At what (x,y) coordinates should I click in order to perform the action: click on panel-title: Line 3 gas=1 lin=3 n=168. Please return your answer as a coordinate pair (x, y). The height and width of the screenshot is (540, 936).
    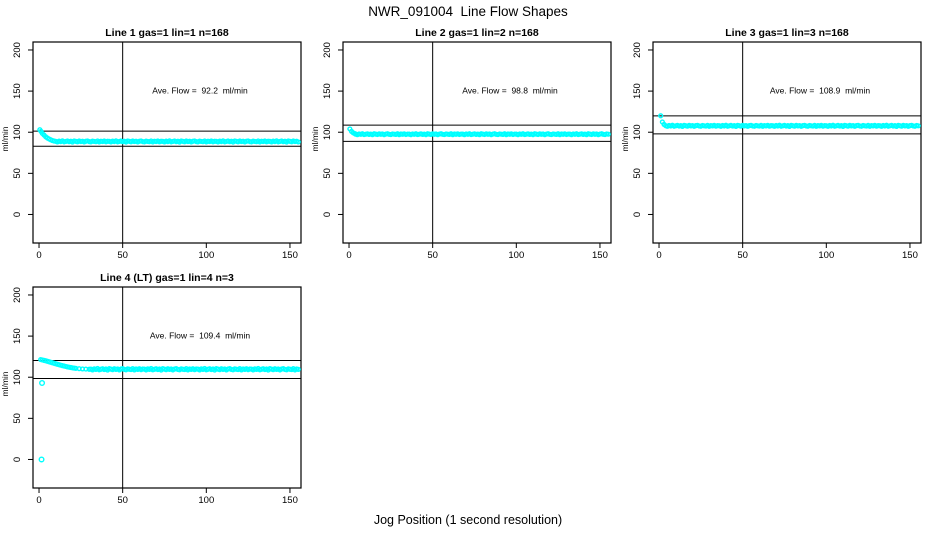
    Looking at the image, I should click on (787, 33).